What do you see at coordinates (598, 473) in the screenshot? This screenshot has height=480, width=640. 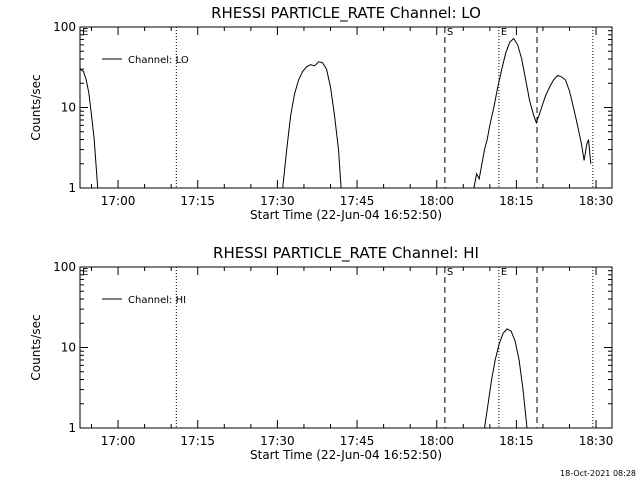 I see `generation-timestamp: 18-Oct-2021 08:28` at bounding box center [598, 473].